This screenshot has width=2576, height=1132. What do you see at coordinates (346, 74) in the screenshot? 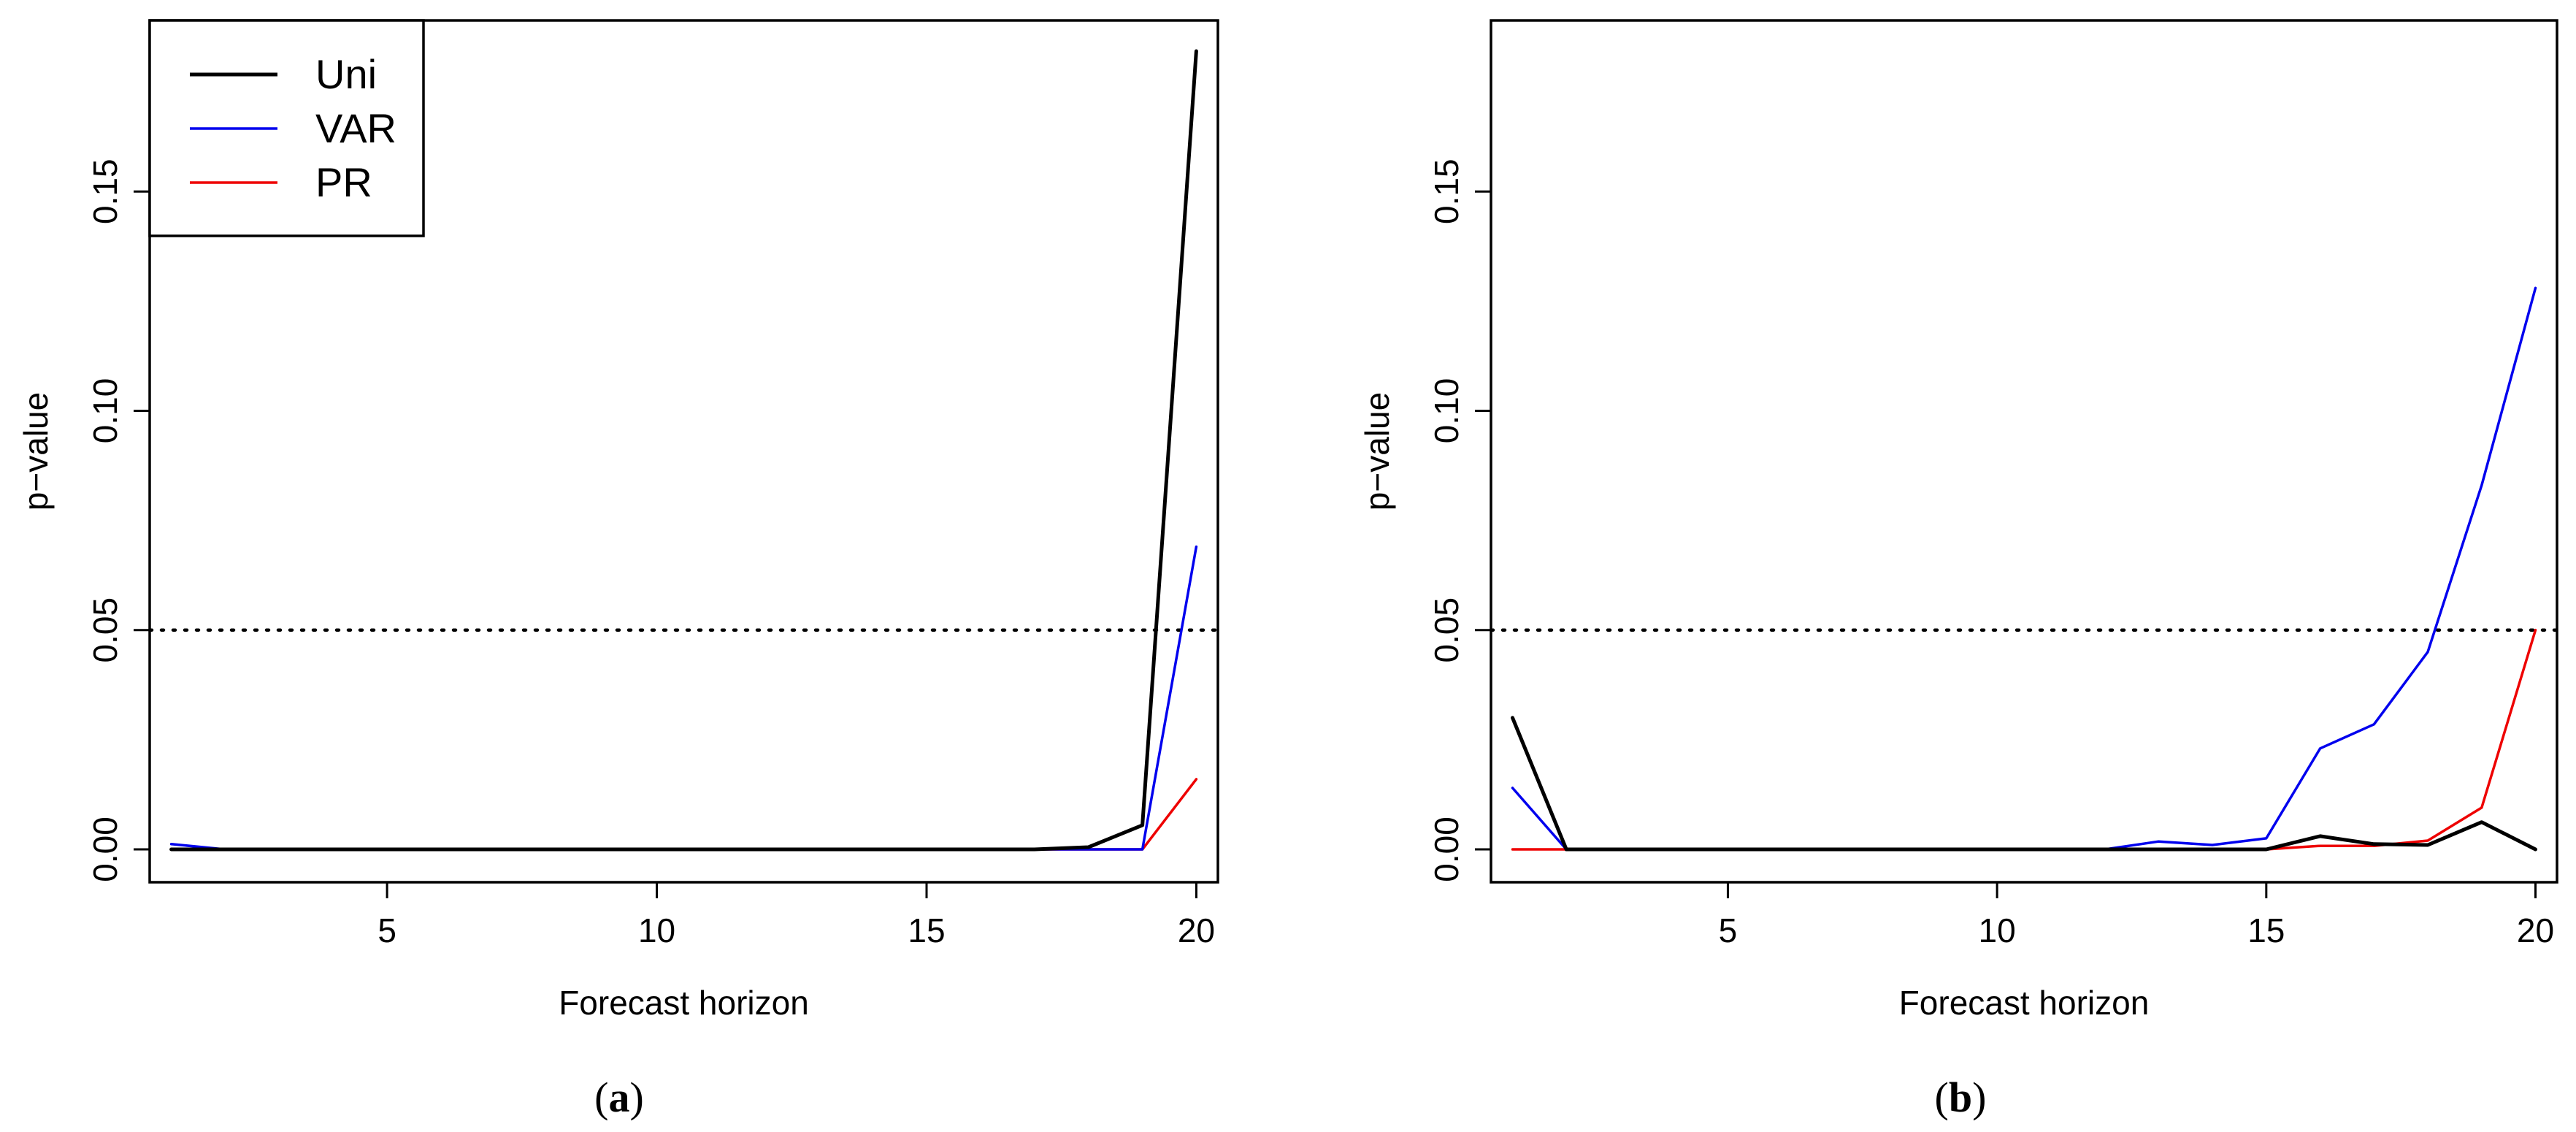
I see `legend-label-uni: Uni` at bounding box center [346, 74].